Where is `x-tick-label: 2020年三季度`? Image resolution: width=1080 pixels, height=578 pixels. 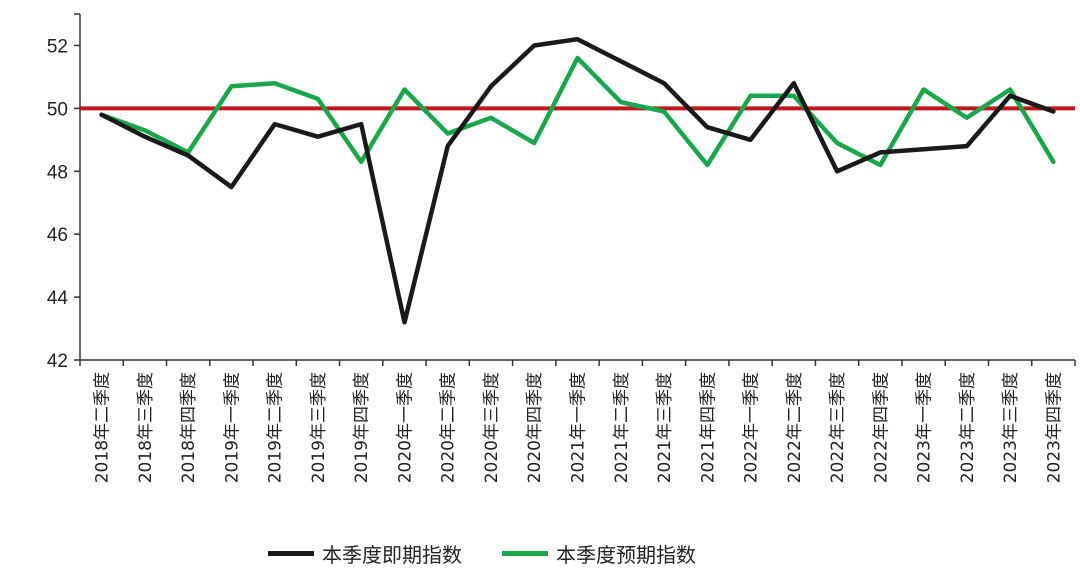
x-tick-label: 2020年三季度 is located at coordinates (492, 427).